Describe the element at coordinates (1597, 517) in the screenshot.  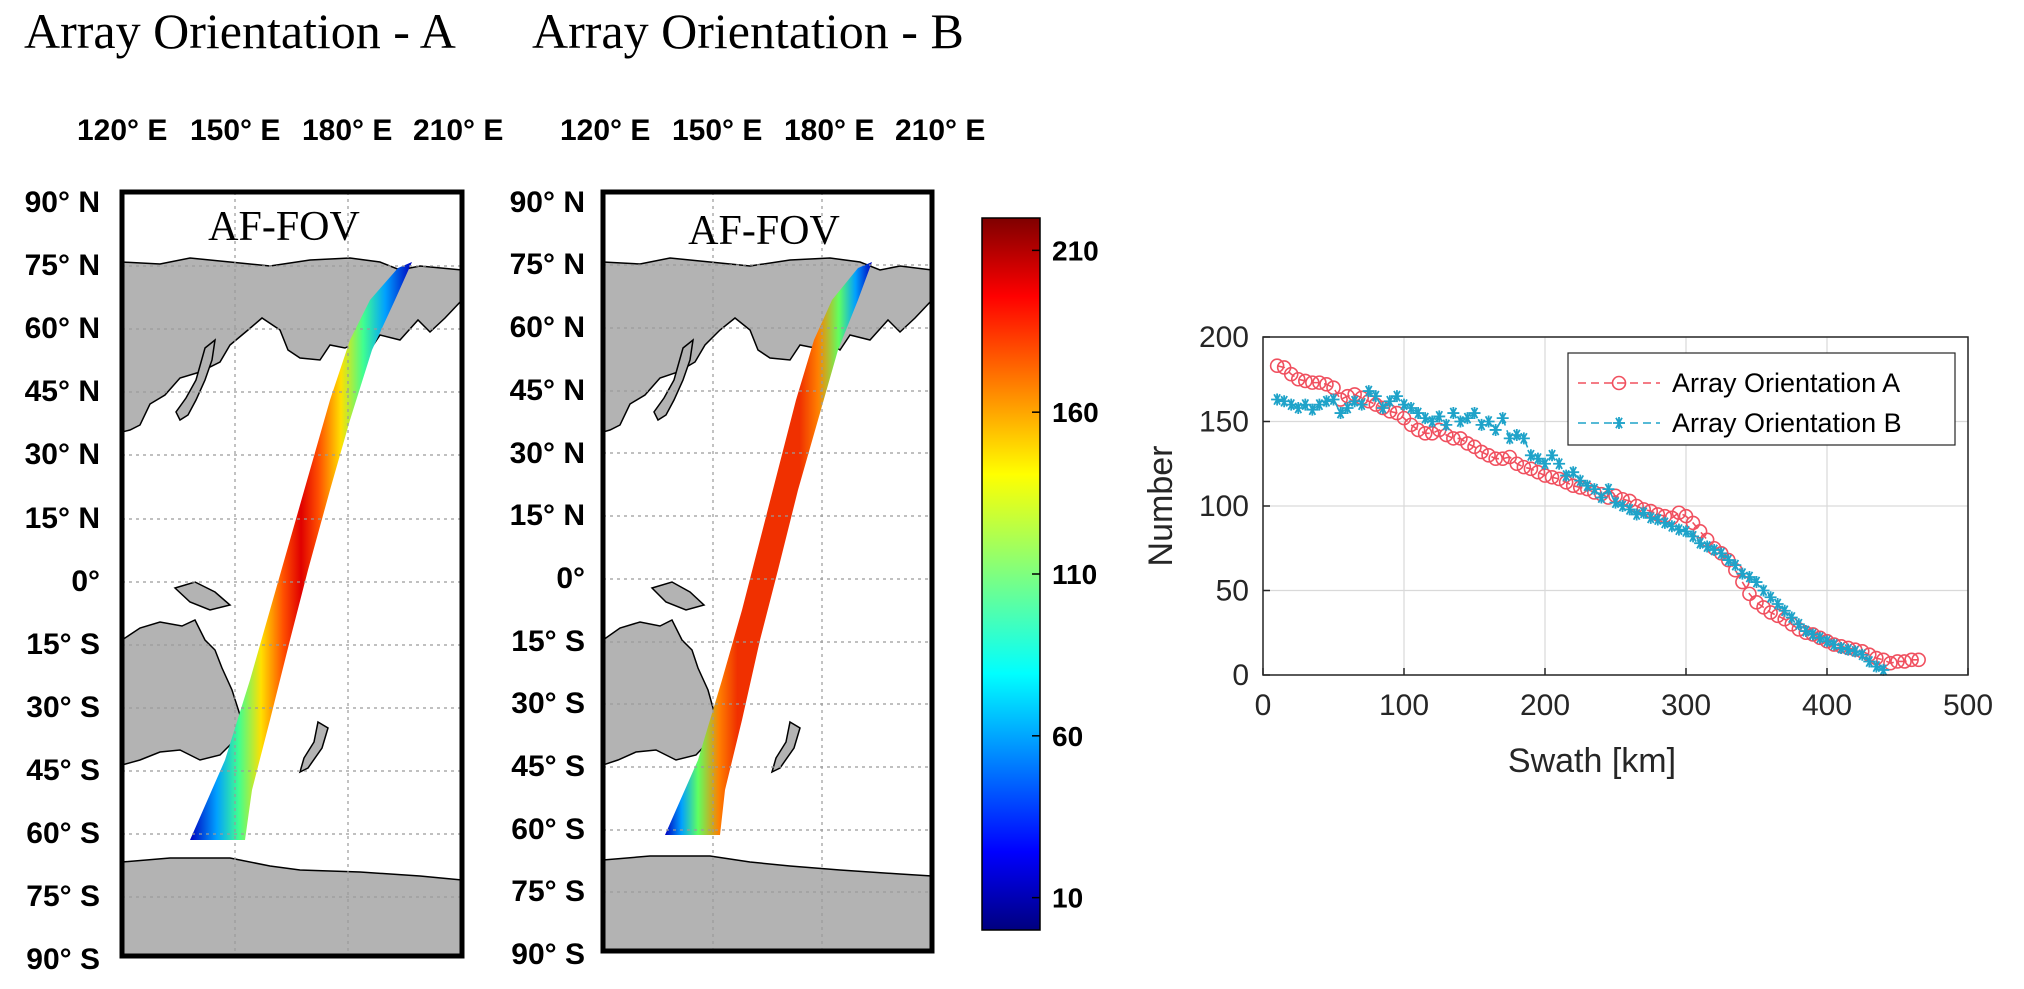
I see `series-layer` at that location.